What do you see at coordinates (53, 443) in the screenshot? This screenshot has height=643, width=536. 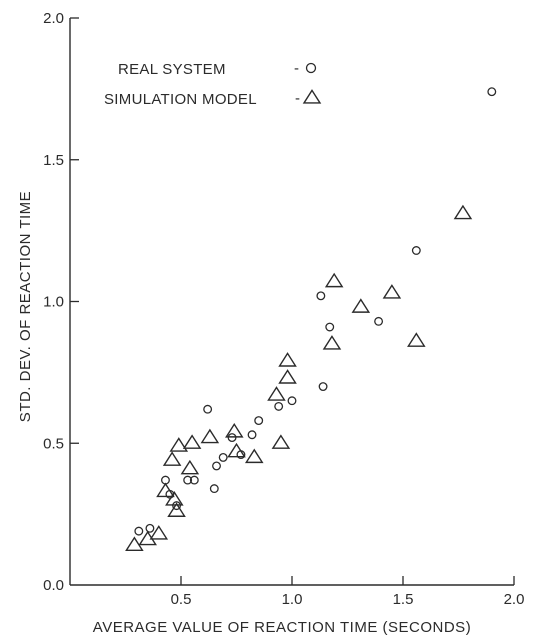 I see `y-tick-label: 0.5` at bounding box center [53, 443].